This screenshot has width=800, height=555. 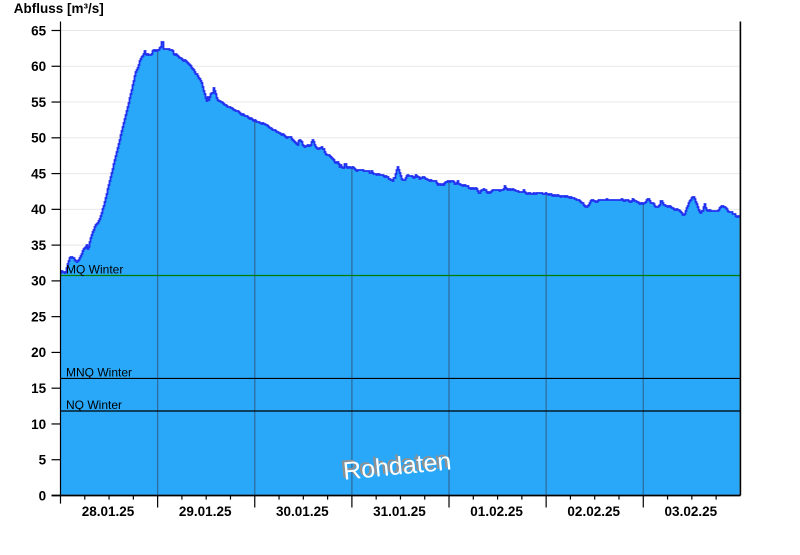 I want to click on svg-text: 35, so click(x=39, y=245).